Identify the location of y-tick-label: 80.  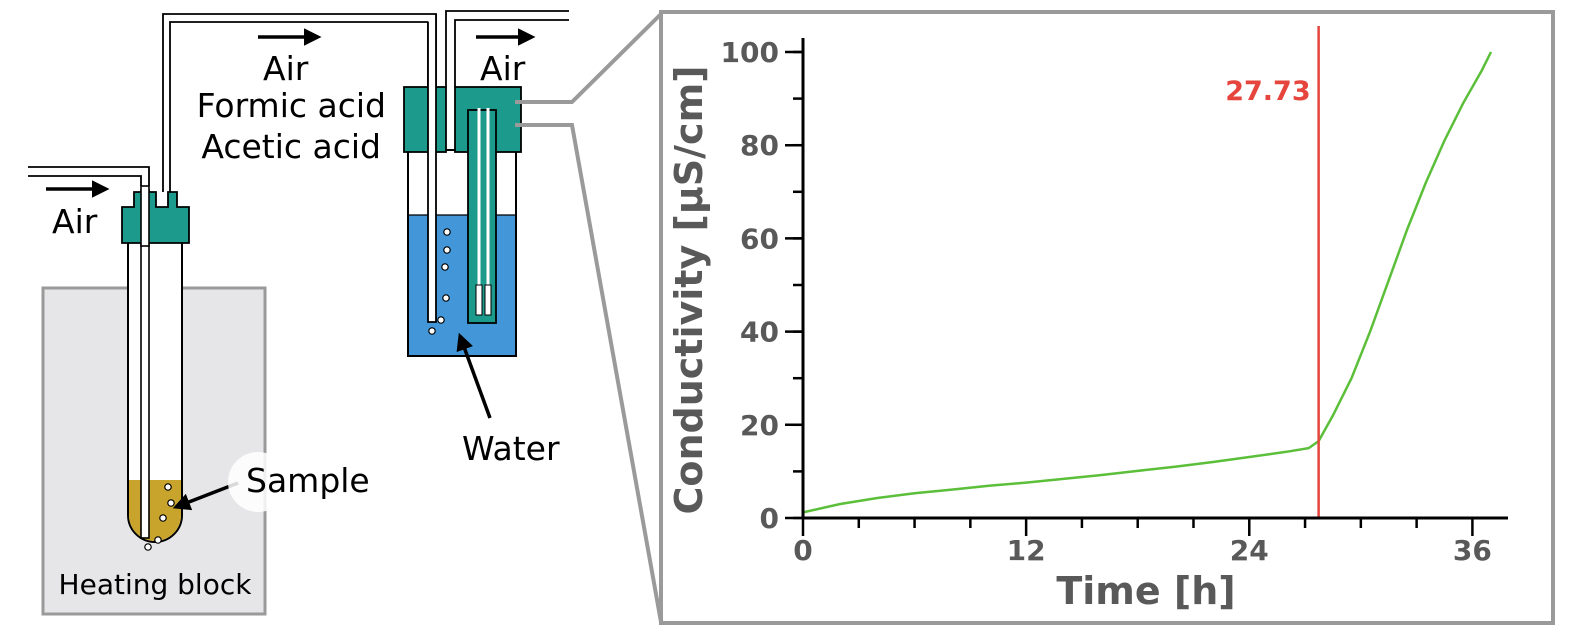
(759, 145).